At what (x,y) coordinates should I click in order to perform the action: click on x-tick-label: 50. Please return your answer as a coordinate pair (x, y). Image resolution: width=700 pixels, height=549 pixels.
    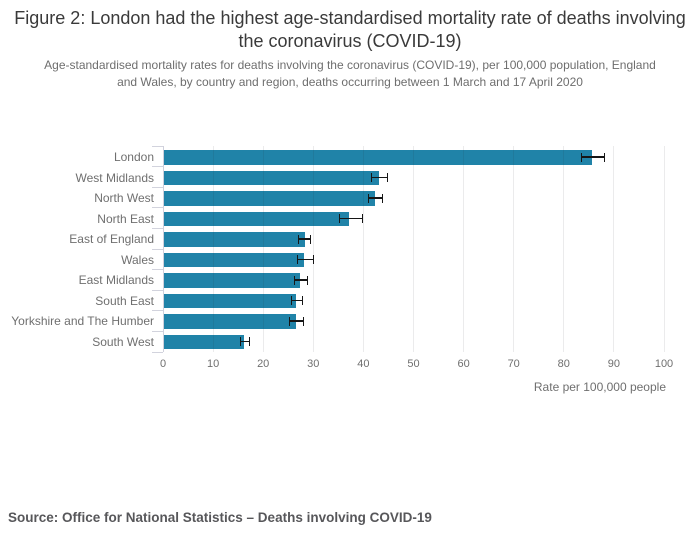
    Looking at the image, I should click on (413, 364).